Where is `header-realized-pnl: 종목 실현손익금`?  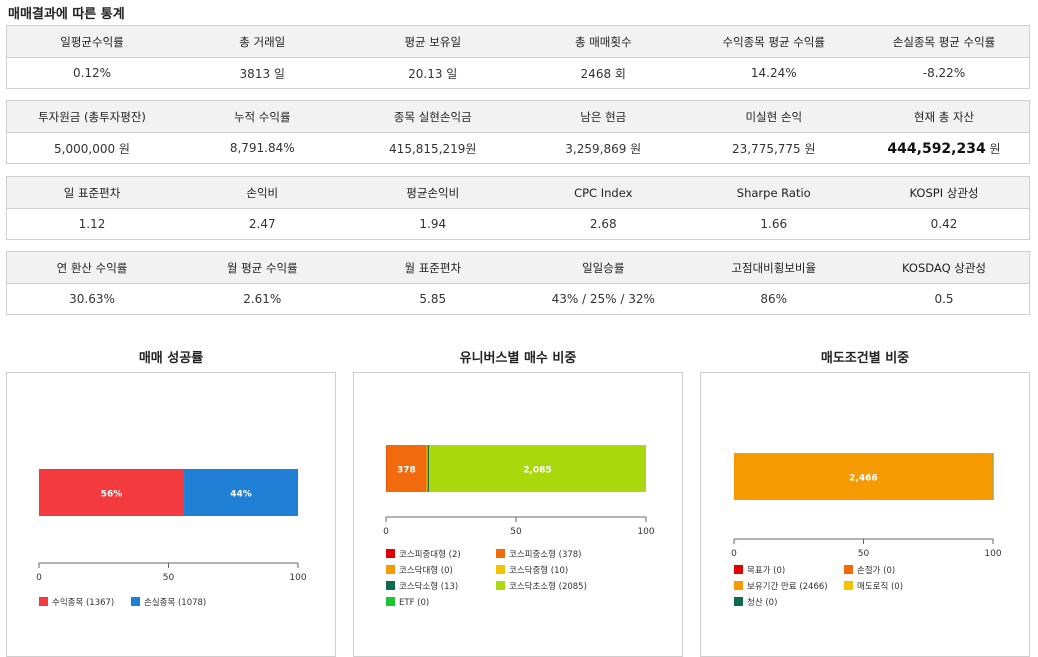
header-realized-pnl: 종목 실현손익금 is located at coordinates (432, 116).